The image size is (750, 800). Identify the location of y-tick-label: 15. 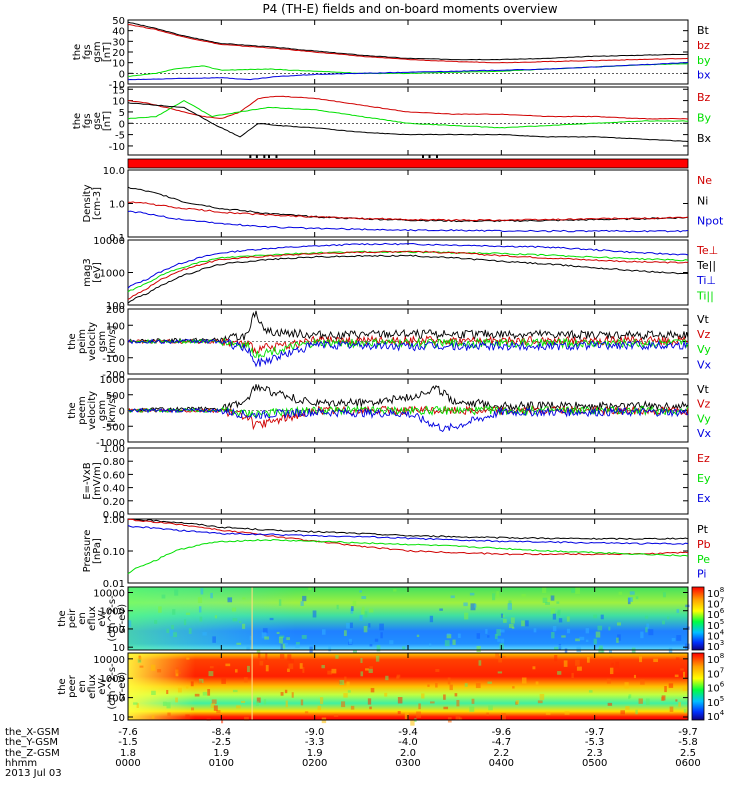
(118, 90).